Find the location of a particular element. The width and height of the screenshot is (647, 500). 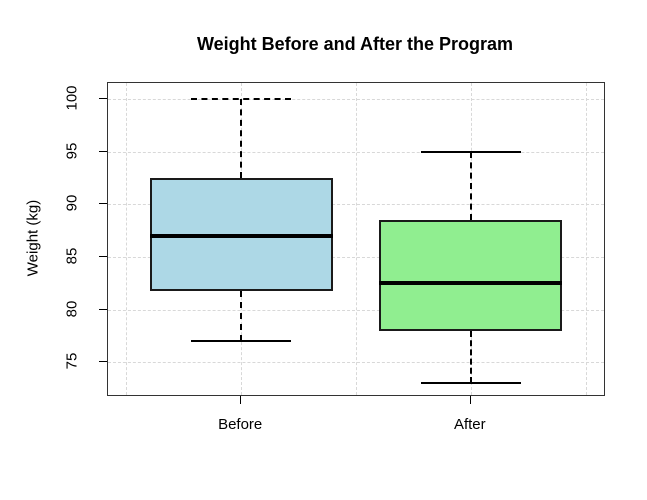

upper-whisker-after is located at coordinates (470, 185).